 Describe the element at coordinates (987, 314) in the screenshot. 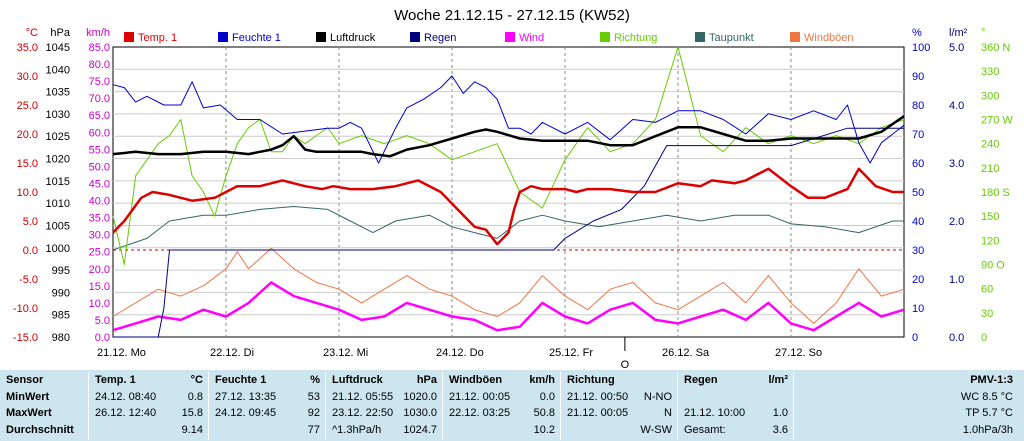

I see `right-axis-tick: 30` at that location.